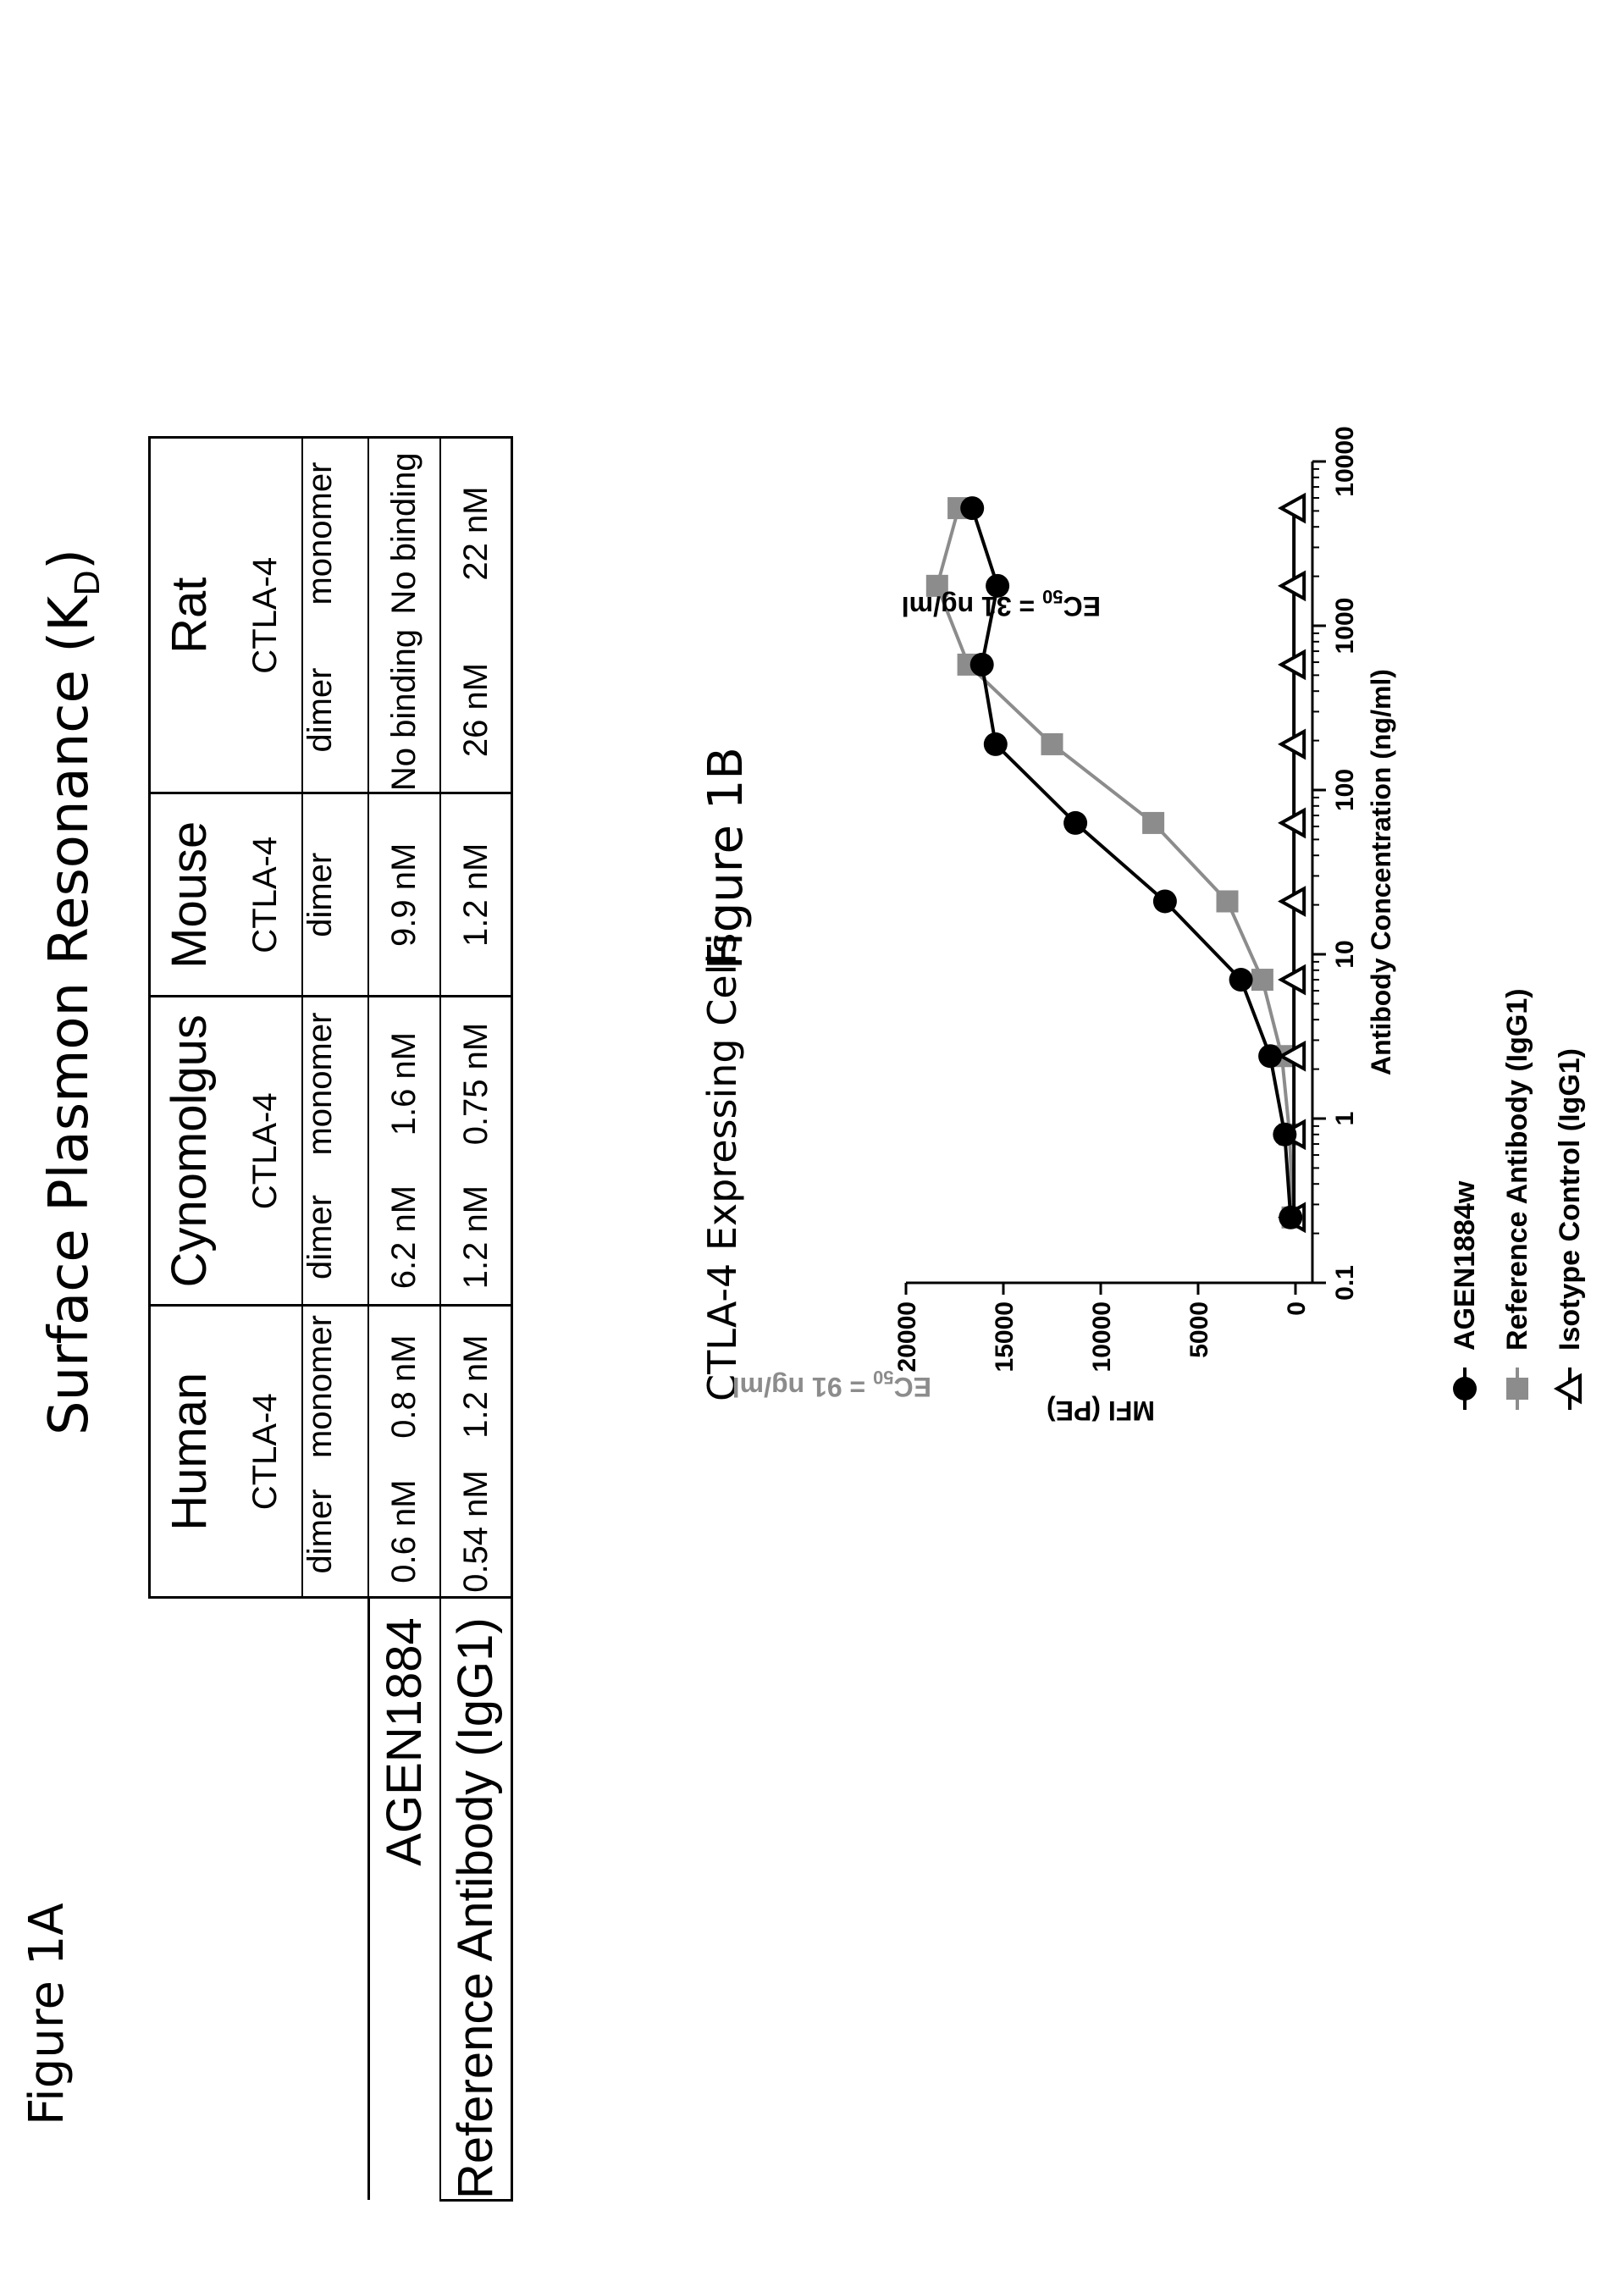 The image size is (1624, 2282). I want to click on ec50-annotation: EC50 = 91 ng/ml, so click(831, 1384).